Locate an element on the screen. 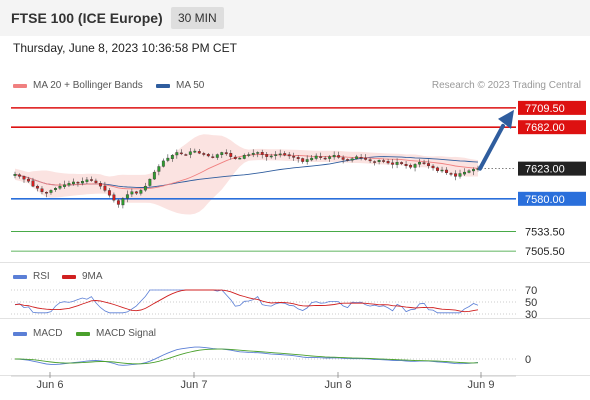 This screenshot has width=590, height=400. x-tick-label: Jun 9 is located at coordinates (481, 385).